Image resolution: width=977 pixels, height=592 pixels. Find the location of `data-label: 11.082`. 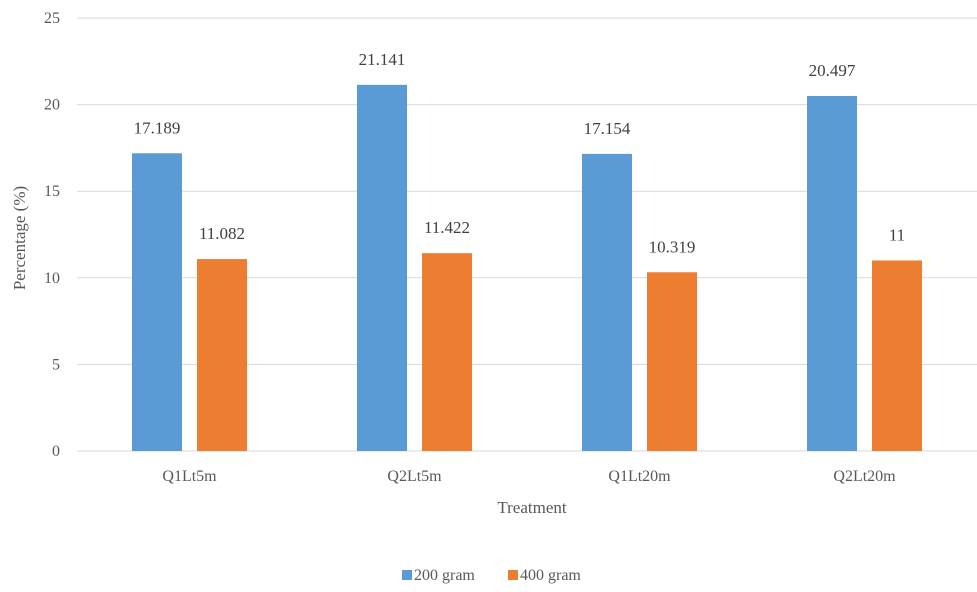

data-label: 11.082 is located at coordinates (222, 233).